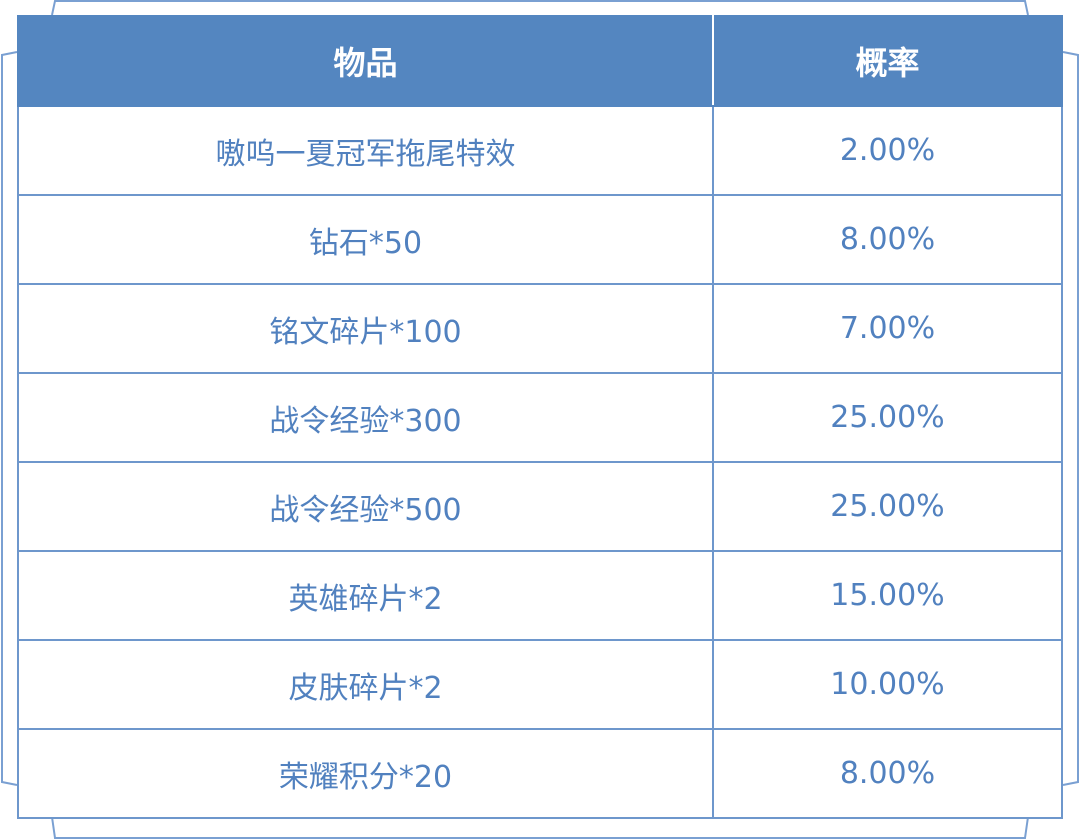  What do you see at coordinates (887, 595) in the screenshot?
I see `probability-cell: 15.00%` at bounding box center [887, 595].